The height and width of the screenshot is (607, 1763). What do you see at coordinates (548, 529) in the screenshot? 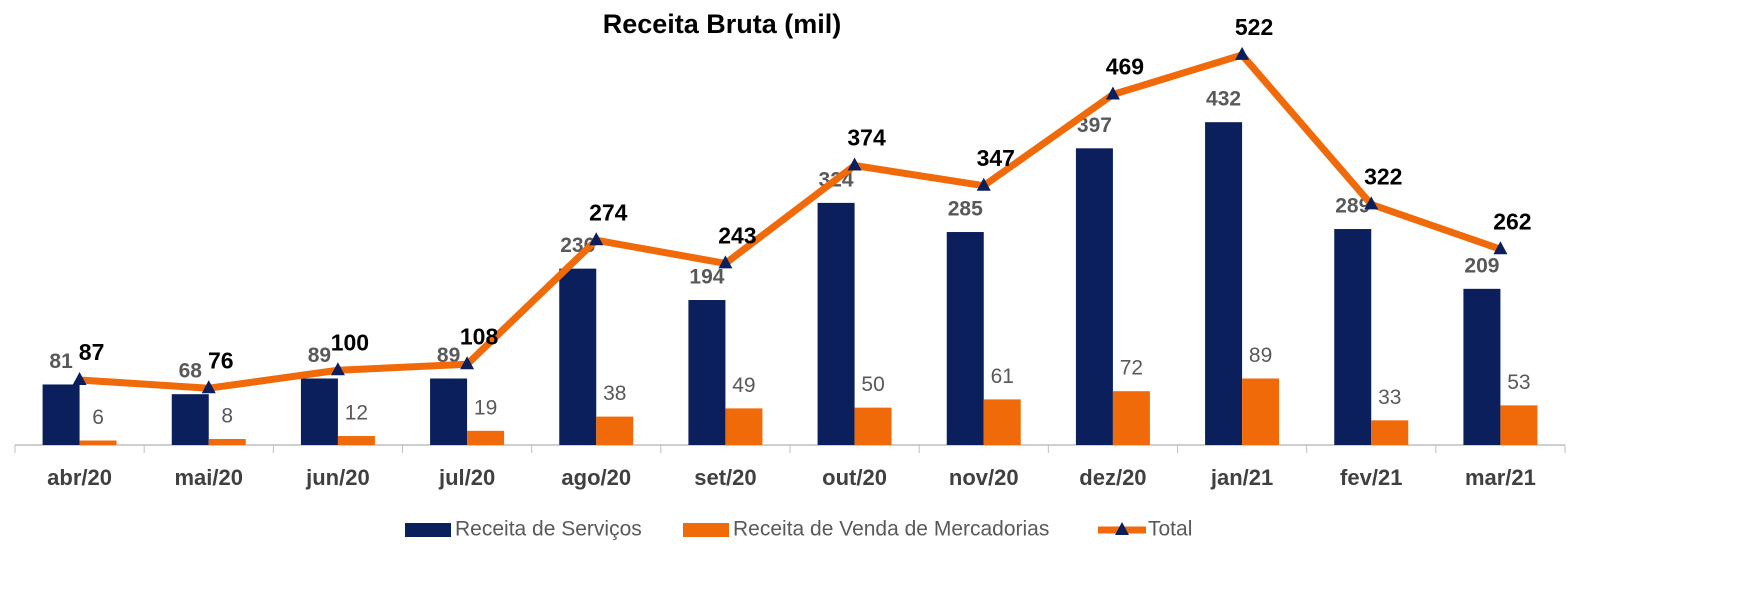
I see `legend-label: Receita de Serviços` at bounding box center [548, 529].